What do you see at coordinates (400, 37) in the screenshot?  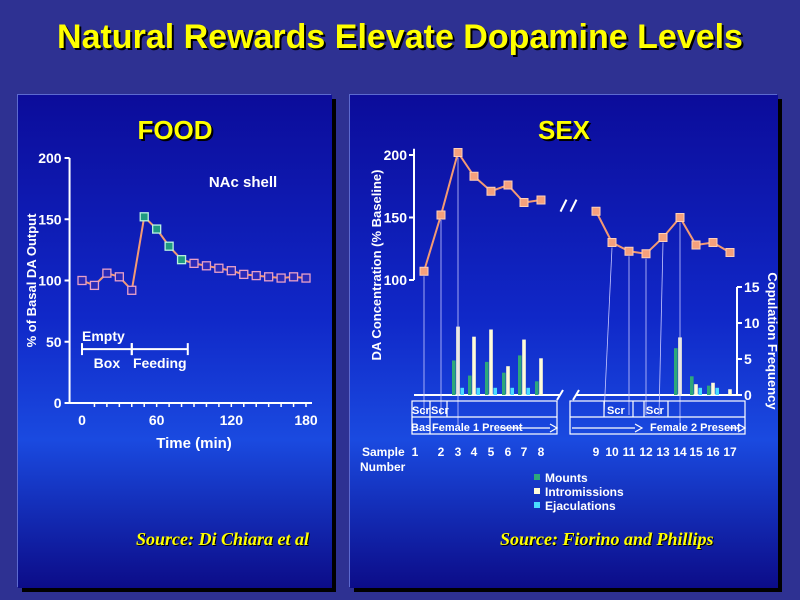 I see `slide-title: Natural Rewards Elevate Dopamine Levels` at bounding box center [400, 37].